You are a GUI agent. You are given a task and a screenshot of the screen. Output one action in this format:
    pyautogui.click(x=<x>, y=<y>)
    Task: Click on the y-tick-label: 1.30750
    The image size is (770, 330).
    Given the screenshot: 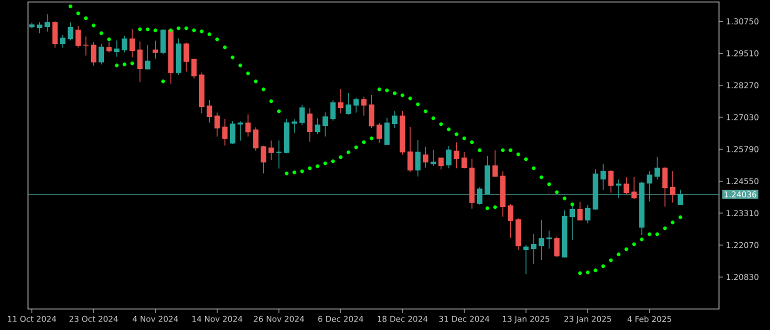 What is the action you would take?
    pyautogui.click(x=742, y=21)
    